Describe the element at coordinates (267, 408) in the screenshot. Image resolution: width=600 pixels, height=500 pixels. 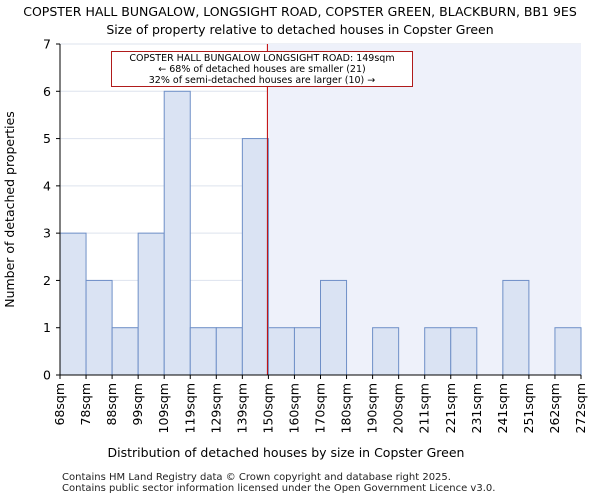
I see `x-tick-label: 150sqm` at that location.